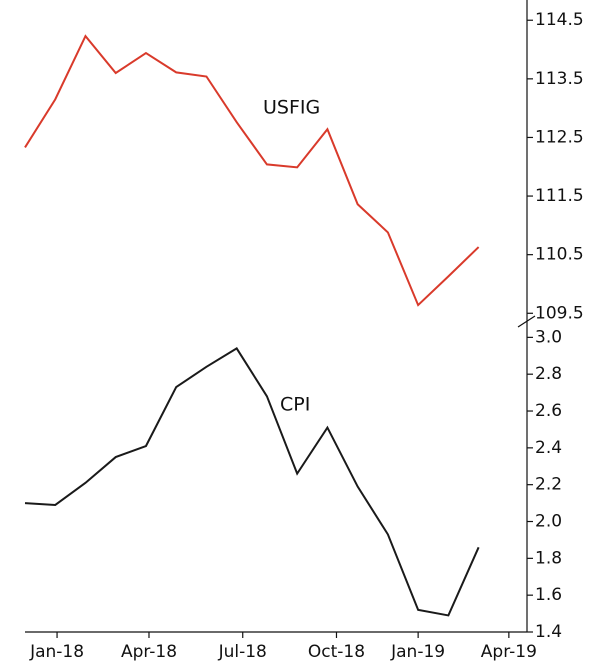 The height and width of the screenshot is (669, 590). What do you see at coordinates (559, 255) in the screenshot?
I see `y-tick-label: 110.5` at bounding box center [559, 255].